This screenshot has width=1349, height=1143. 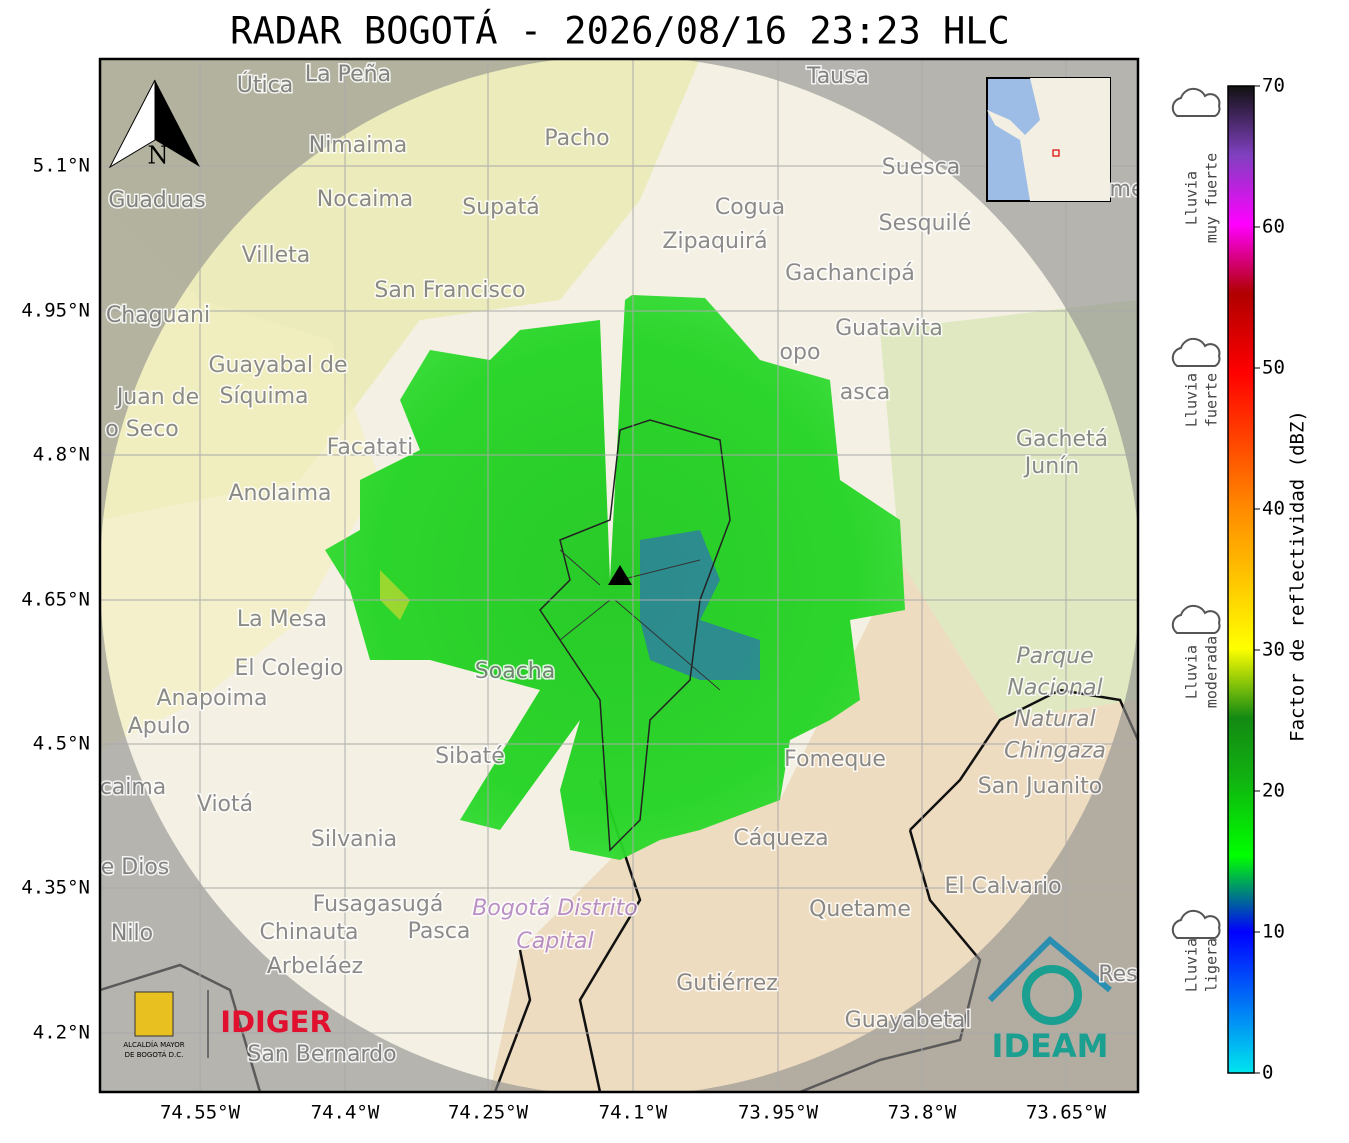 What do you see at coordinates (1054, 719) in the screenshot?
I see `park-label: Natural` at bounding box center [1054, 719].